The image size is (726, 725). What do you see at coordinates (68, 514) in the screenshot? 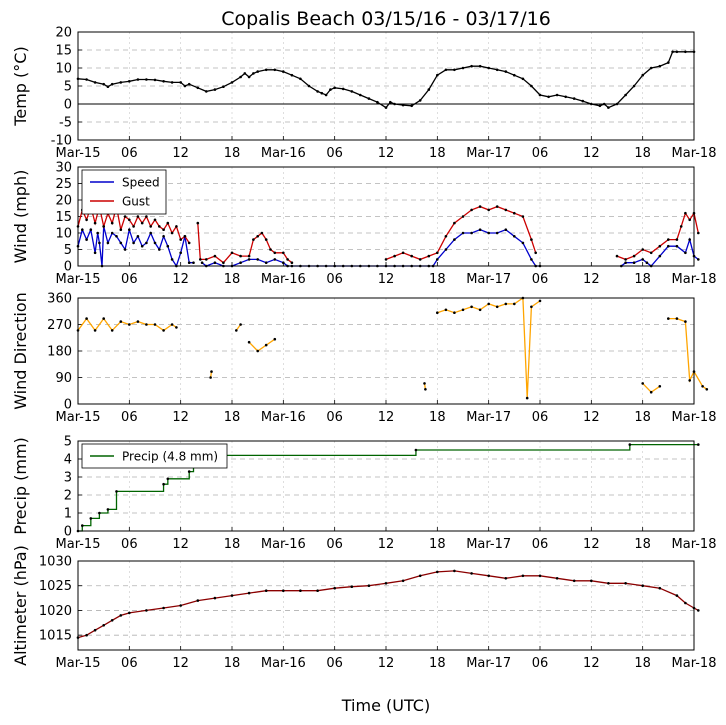
I see `y-tick-label: 1` at bounding box center [68, 514].